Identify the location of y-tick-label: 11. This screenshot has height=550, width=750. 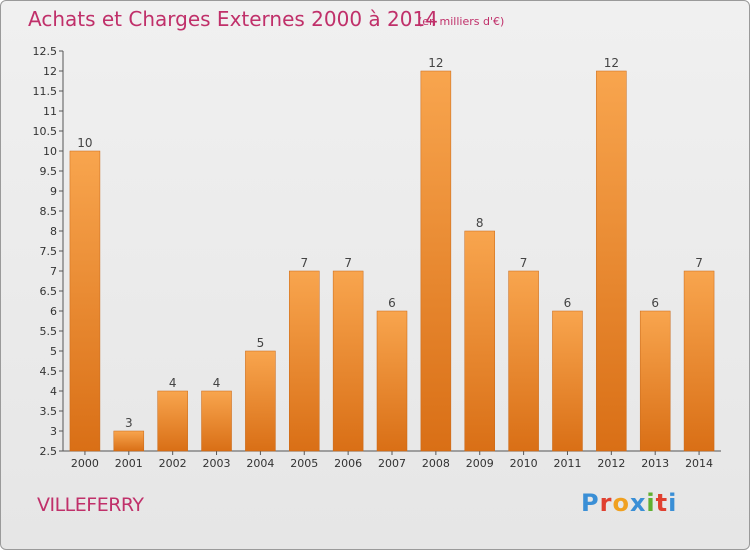
(50, 111).